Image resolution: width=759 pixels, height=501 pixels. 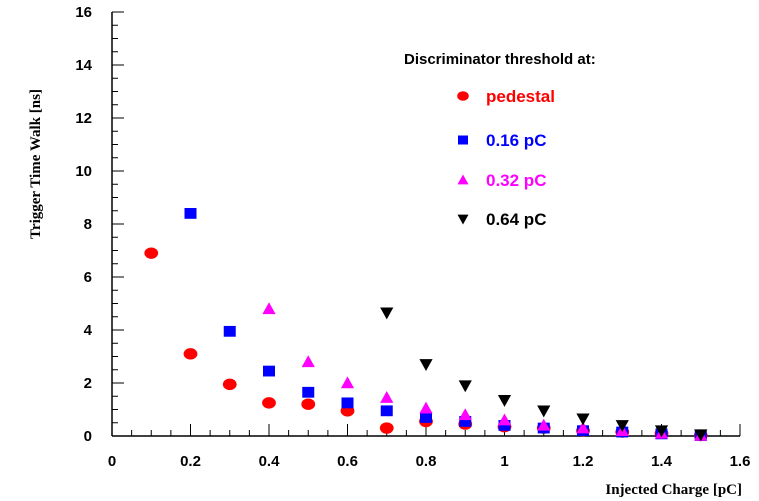 I want to click on x-tick-label: 1.6, so click(x=740, y=461).